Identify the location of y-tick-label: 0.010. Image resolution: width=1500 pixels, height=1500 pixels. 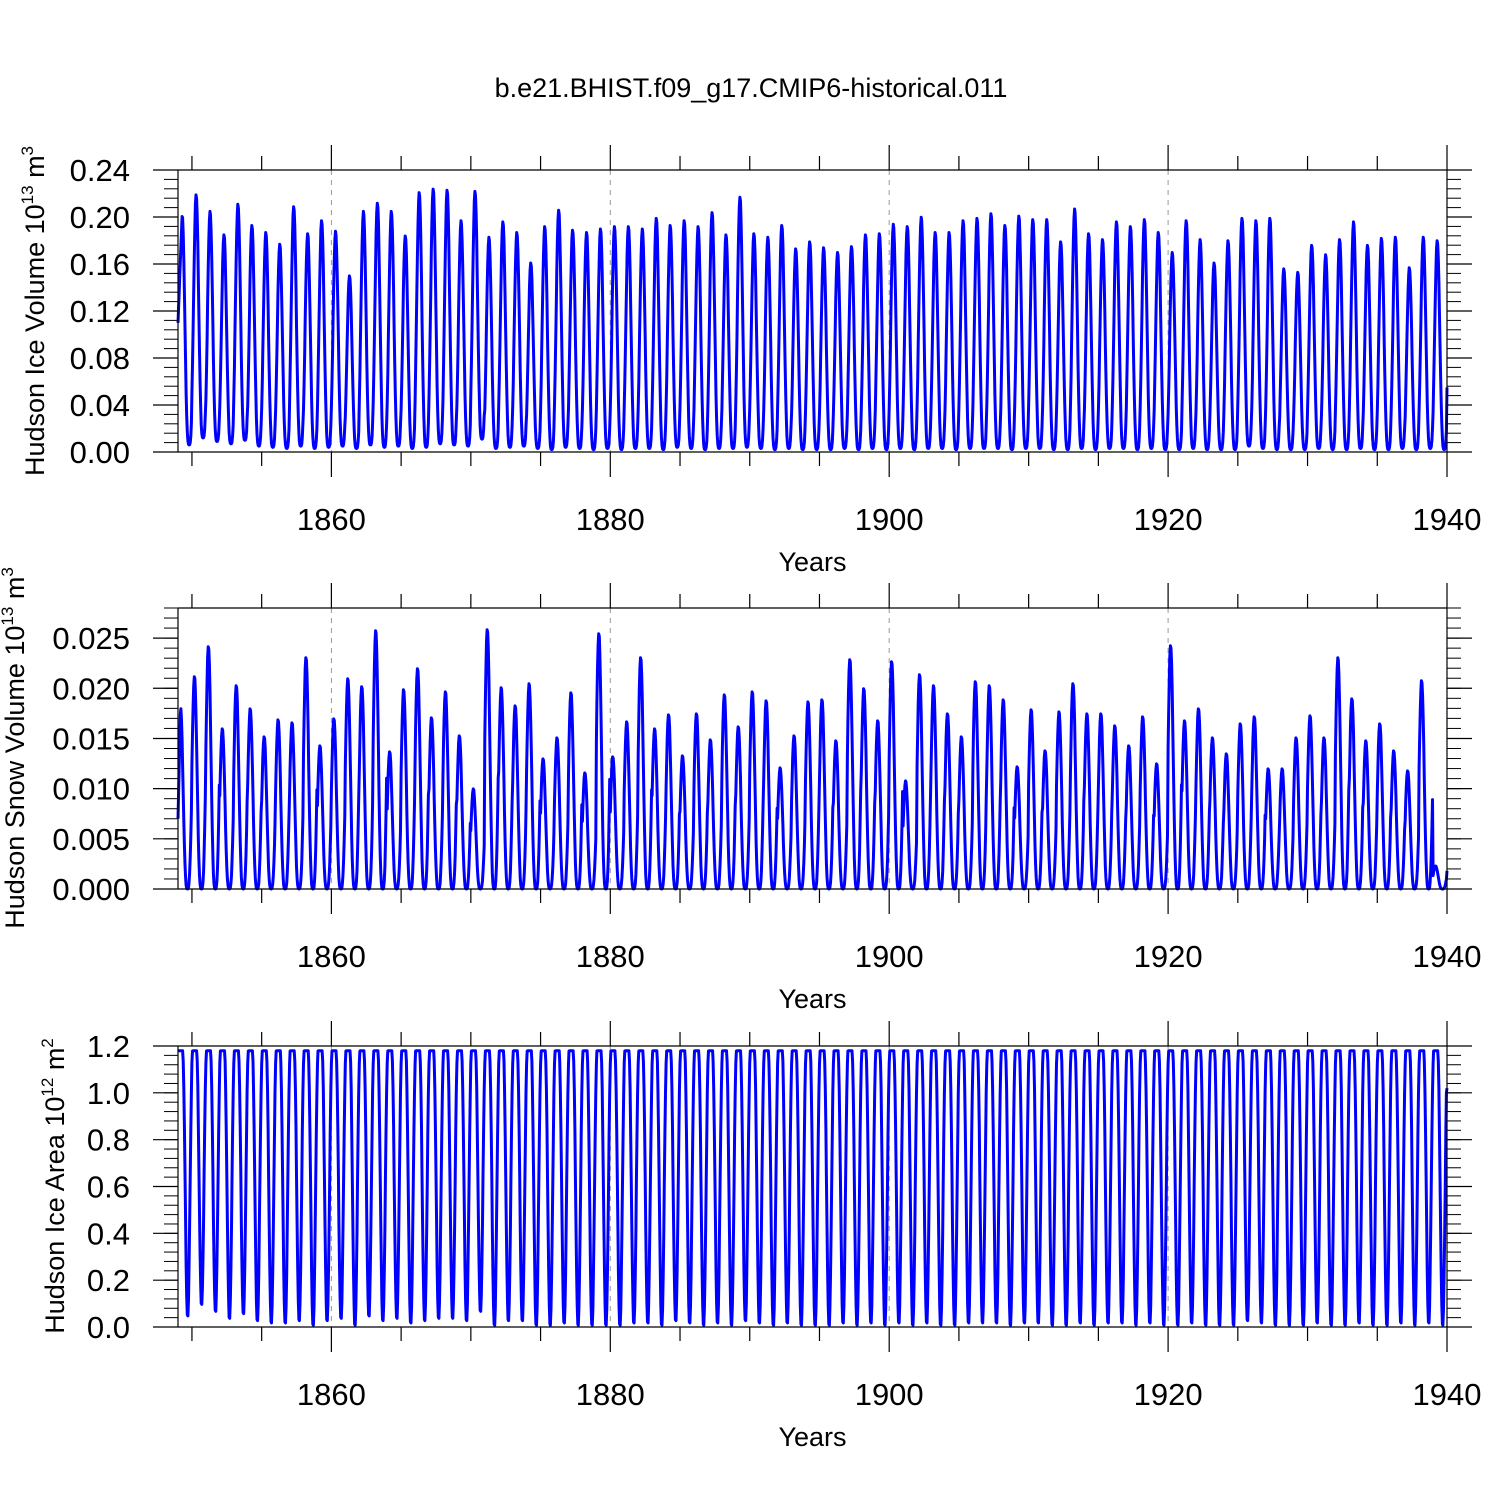
(91, 789).